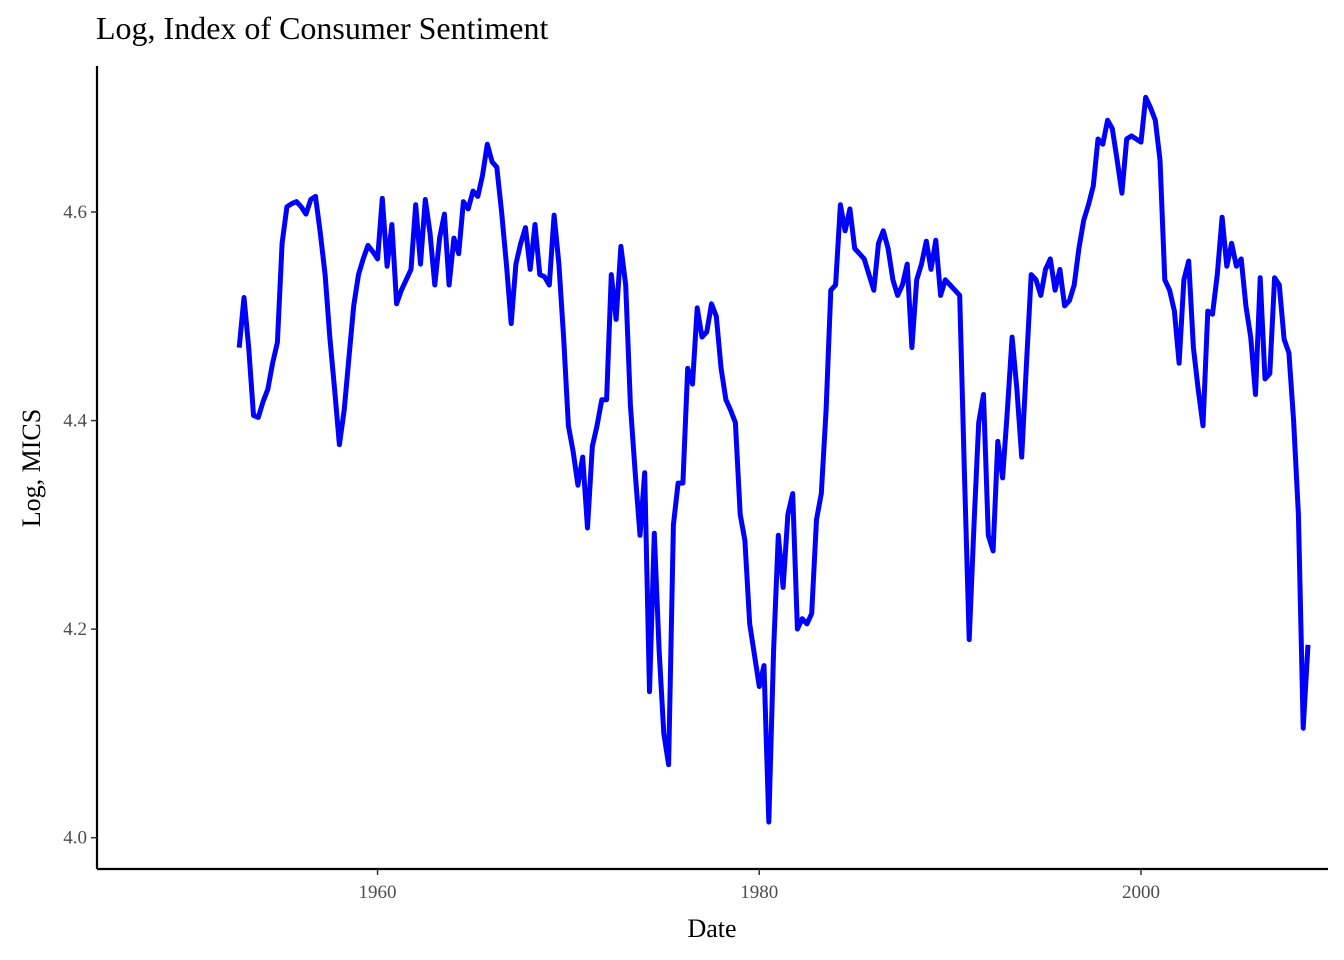 This screenshot has height=960, width=1344. I want to click on x-tick-label: 1980, so click(759, 892).